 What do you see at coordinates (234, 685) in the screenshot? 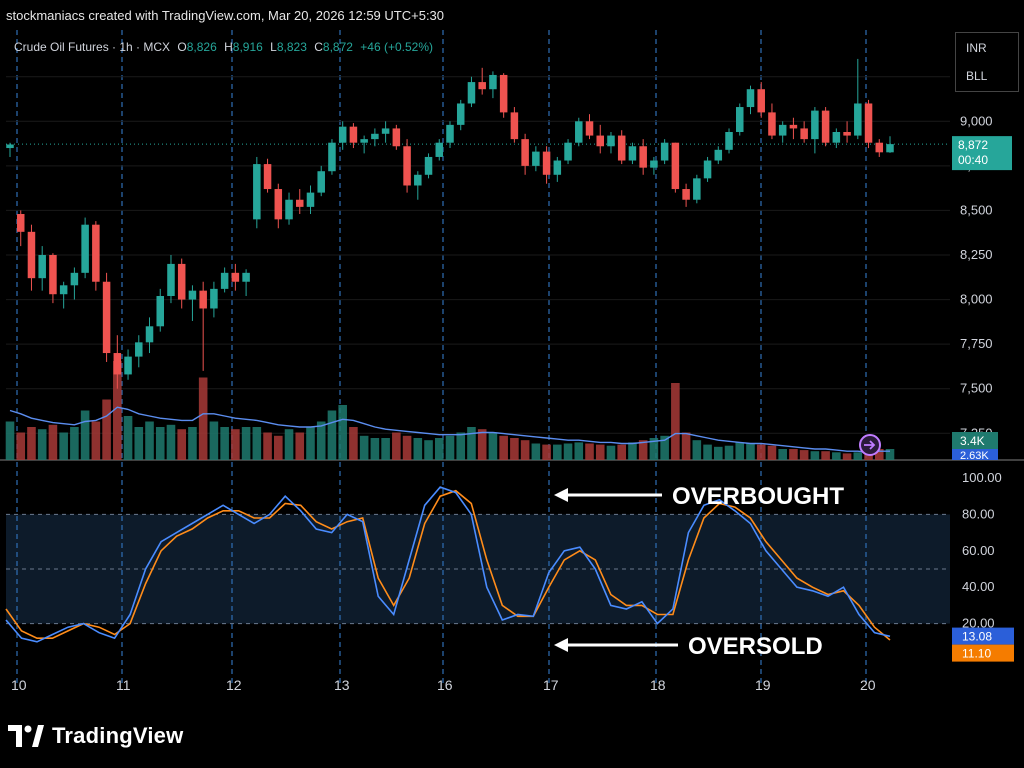
I see `x-tick-label: 12` at bounding box center [234, 685].